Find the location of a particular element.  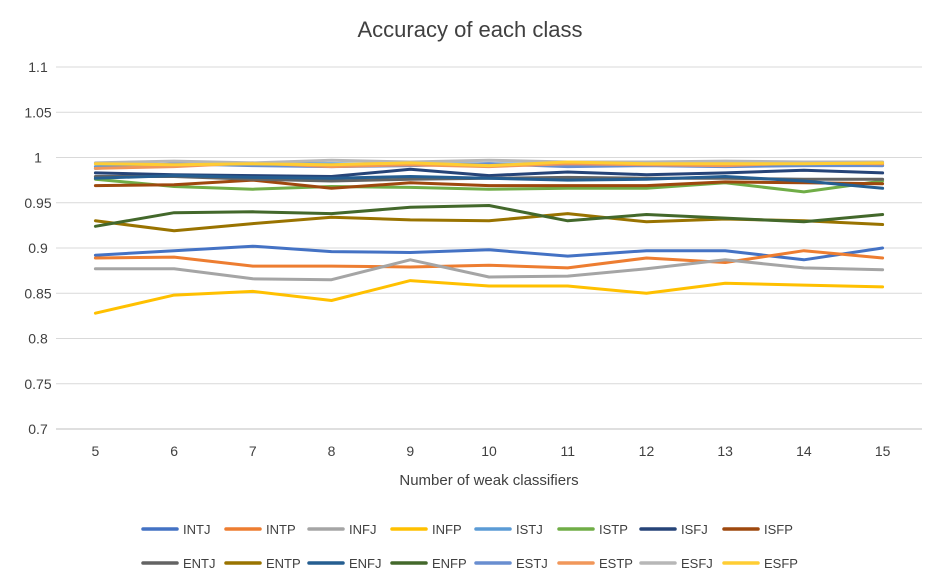

x-tick-label: 11 is located at coordinates (567, 451).